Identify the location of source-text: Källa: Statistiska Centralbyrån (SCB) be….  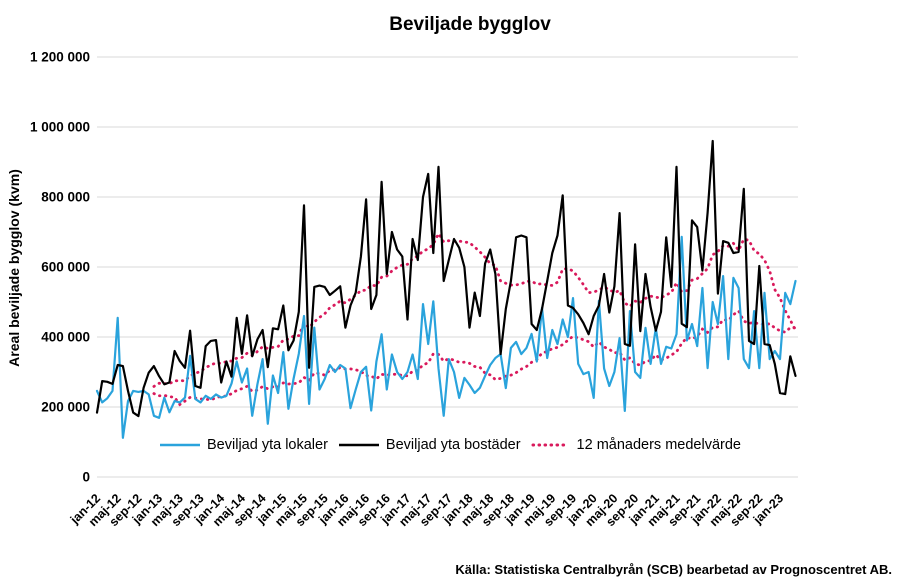
(673, 569).